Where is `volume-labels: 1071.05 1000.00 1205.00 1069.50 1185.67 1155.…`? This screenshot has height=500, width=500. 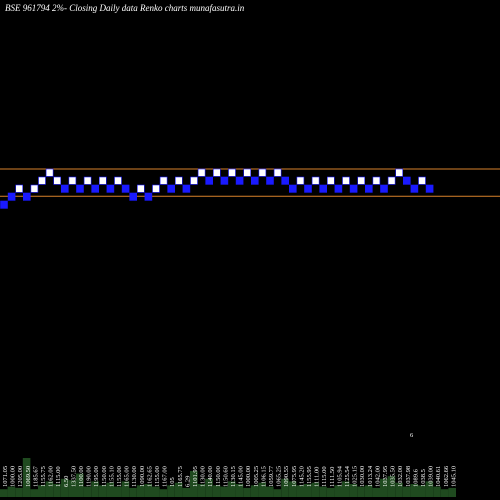 volume-labels: 1071.05 1000.00 1205.00 1069.50 1185.67 1155.… is located at coordinates (229, 476).